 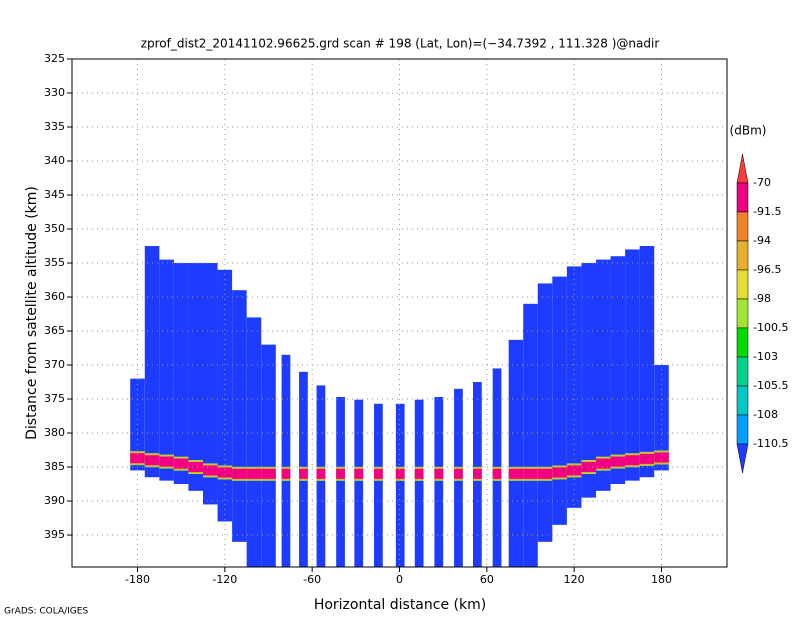 What do you see at coordinates (767, 211) in the screenshot?
I see `colorbar-label: -91.5` at bounding box center [767, 211].